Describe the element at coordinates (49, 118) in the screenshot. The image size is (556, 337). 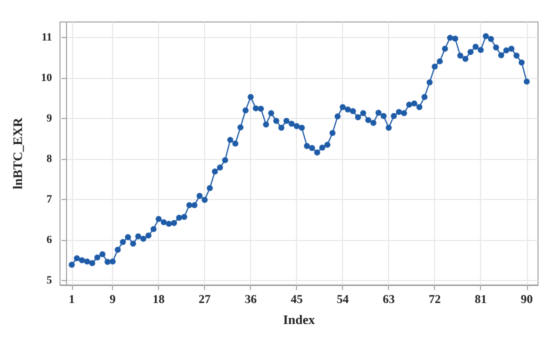
I see `y-tick-label: 9` at that location.